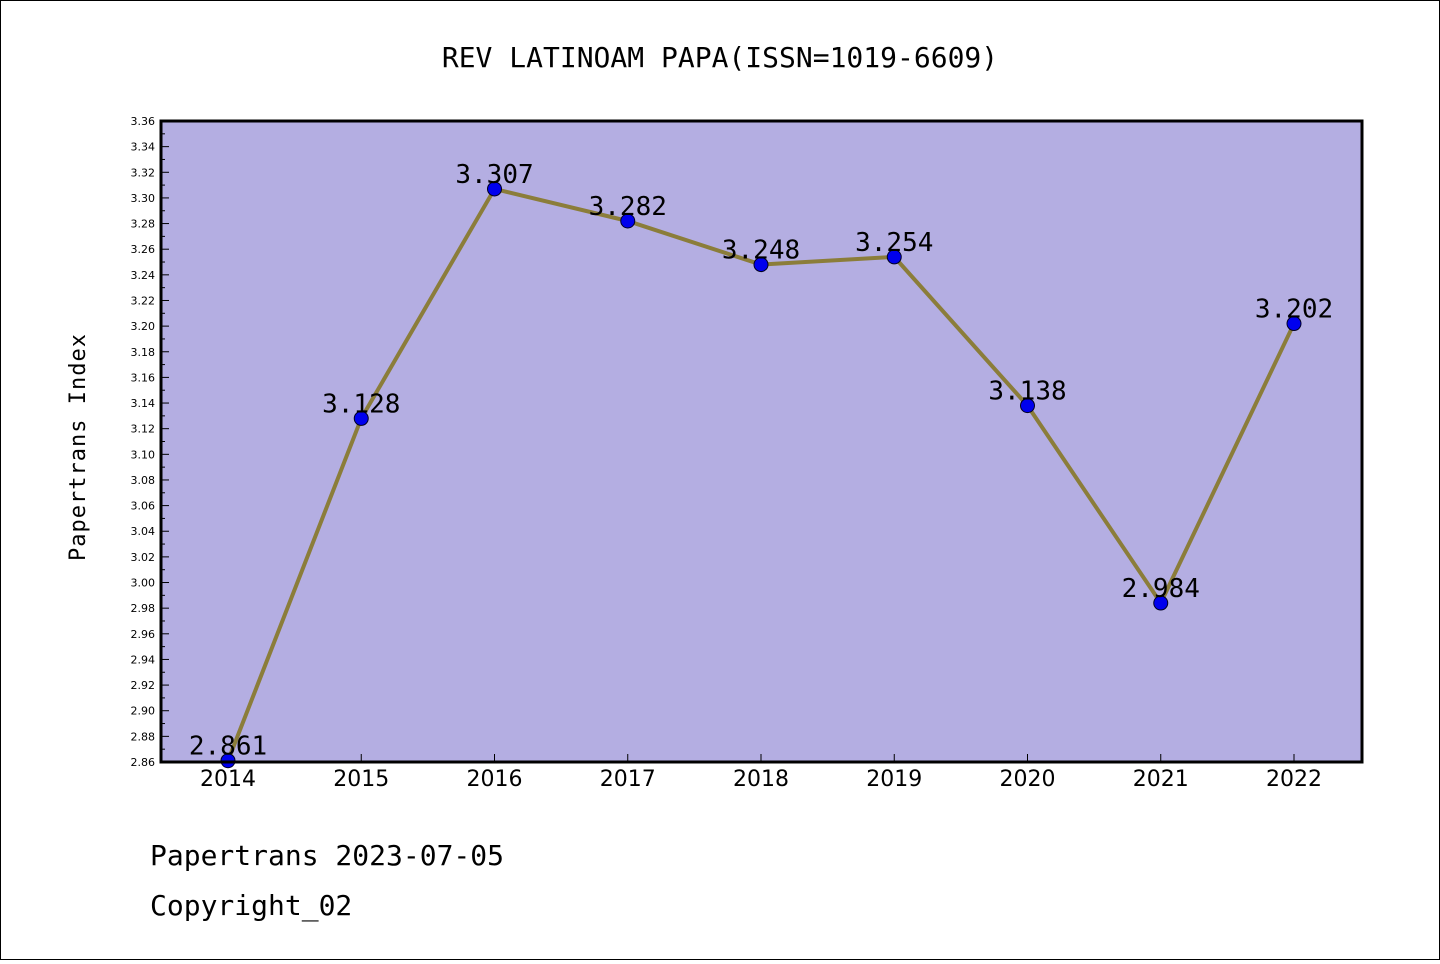  What do you see at coordinates (143, 429) in the screenshot?
I see `y-tick-label: 3.12` at bounding box center [143, 429].